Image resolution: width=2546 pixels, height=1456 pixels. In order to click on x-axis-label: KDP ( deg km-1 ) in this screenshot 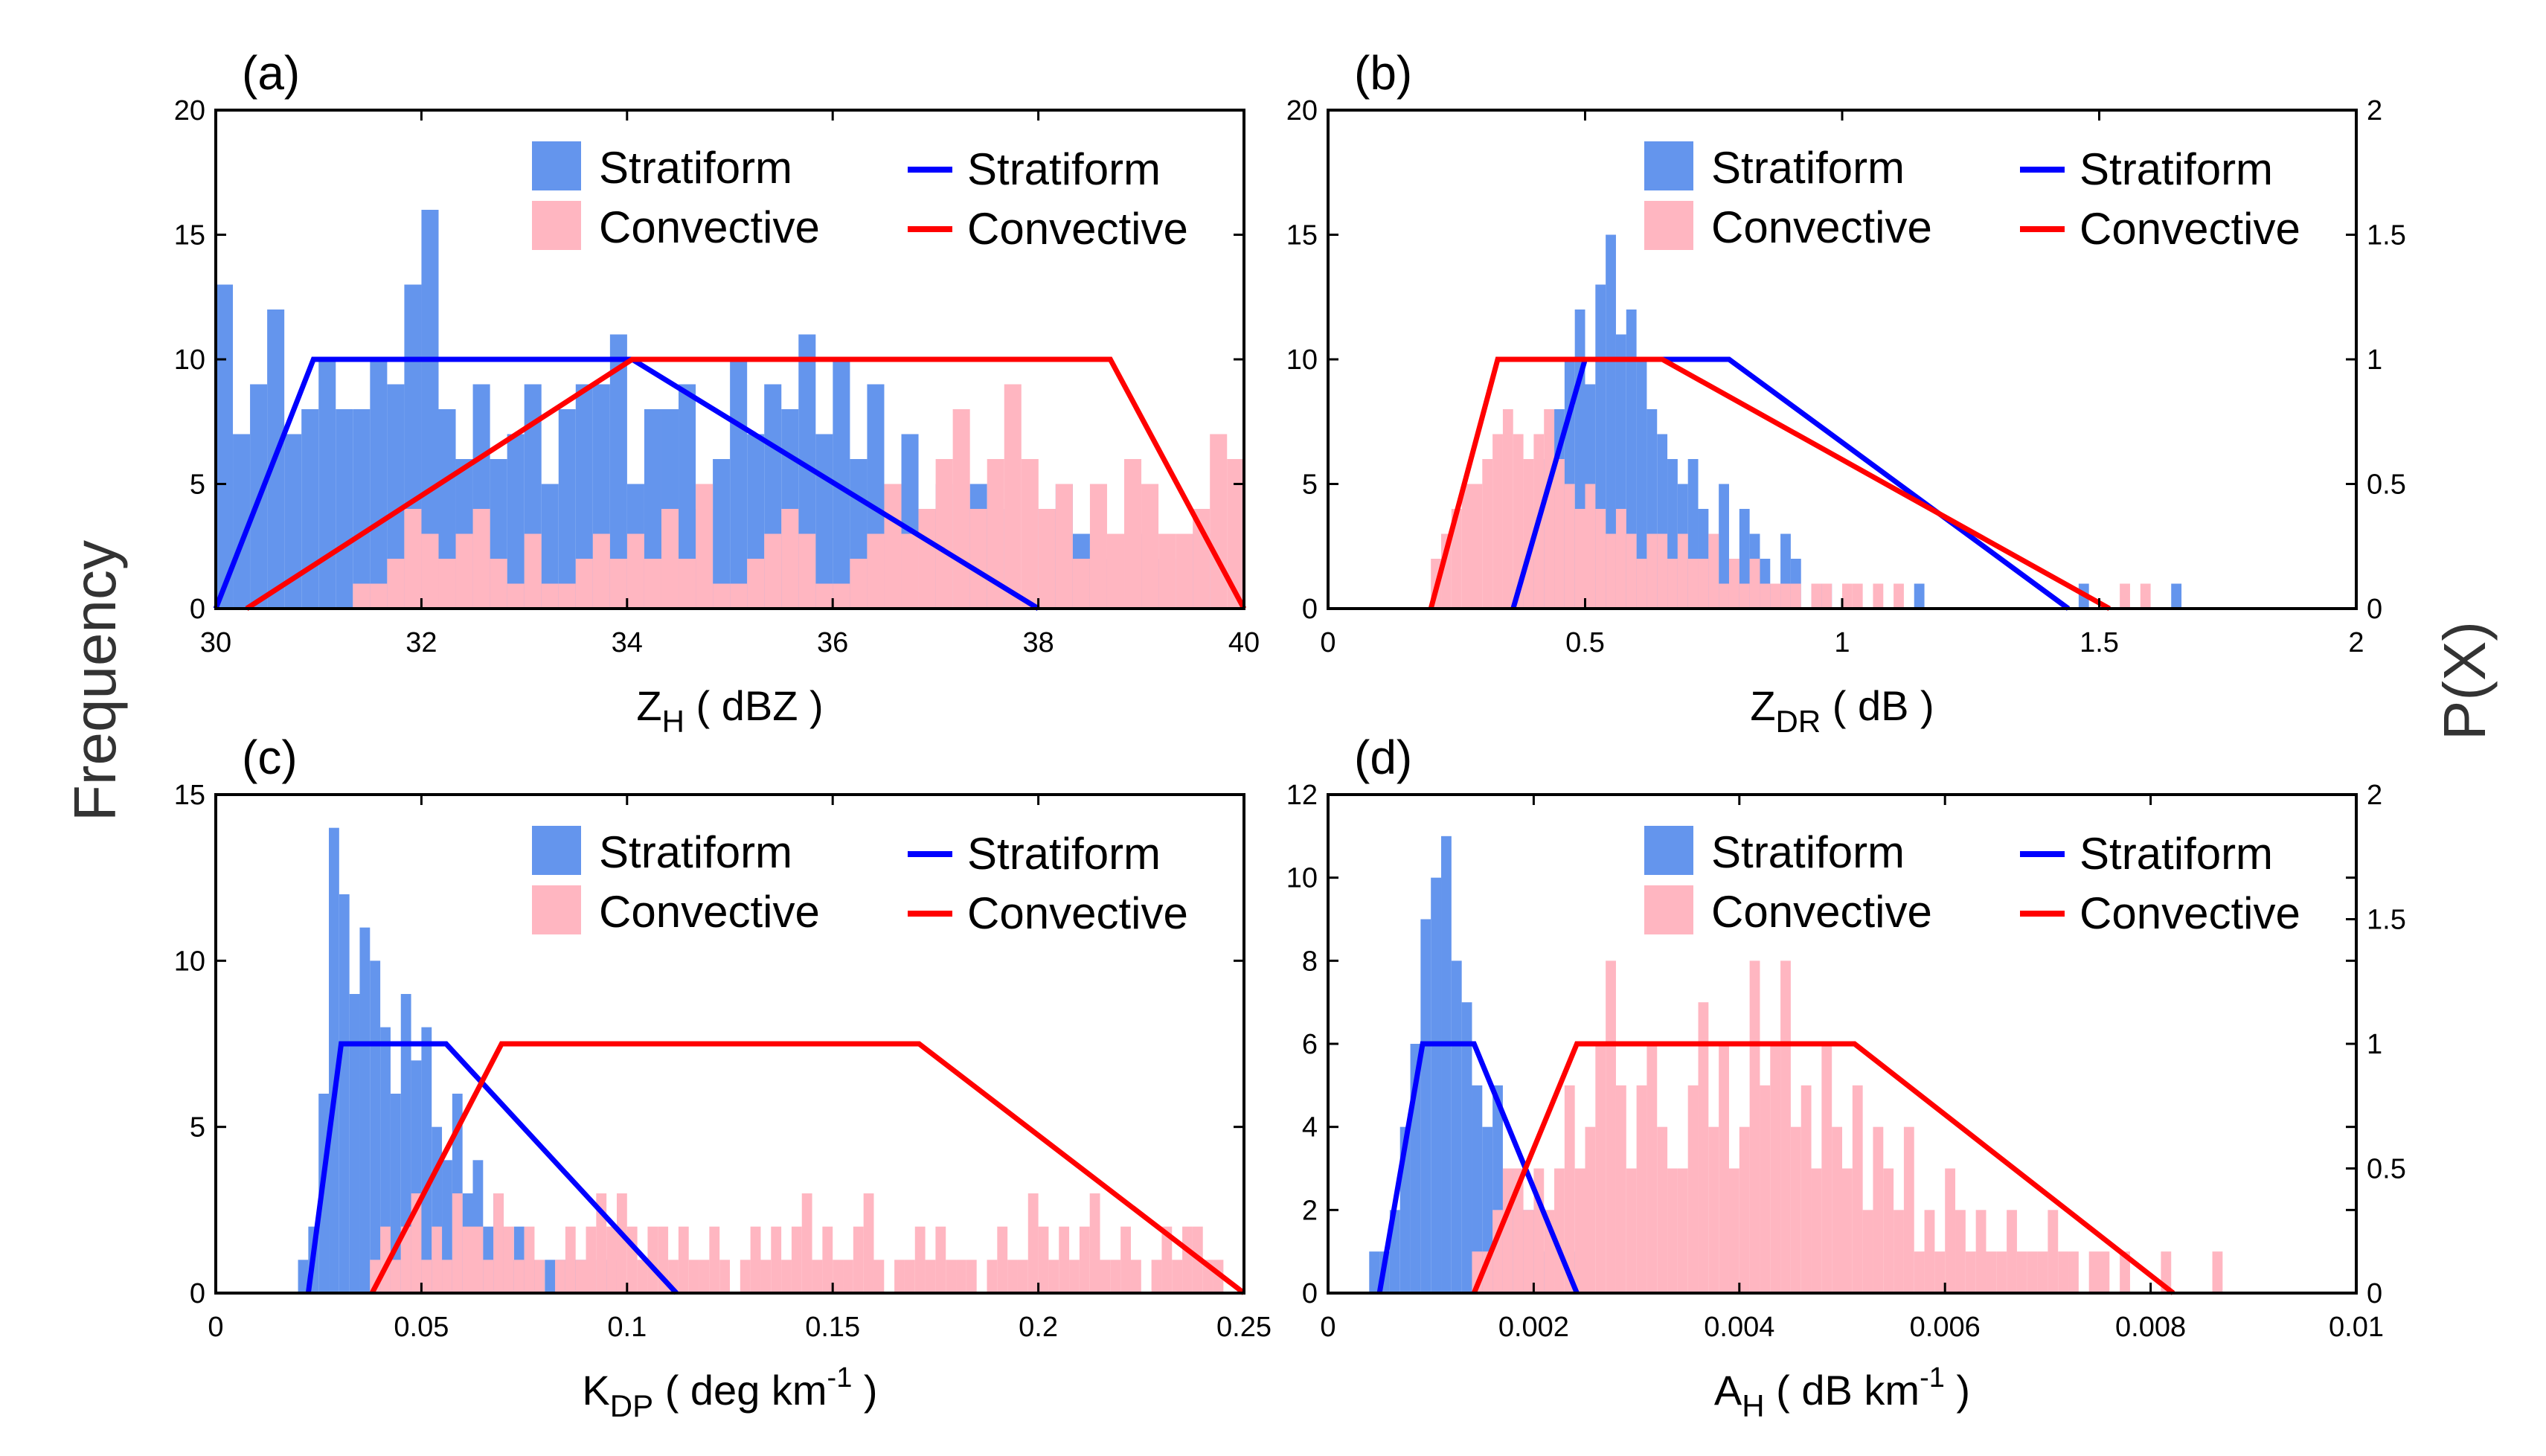, I will do `click(729, 1392)`.